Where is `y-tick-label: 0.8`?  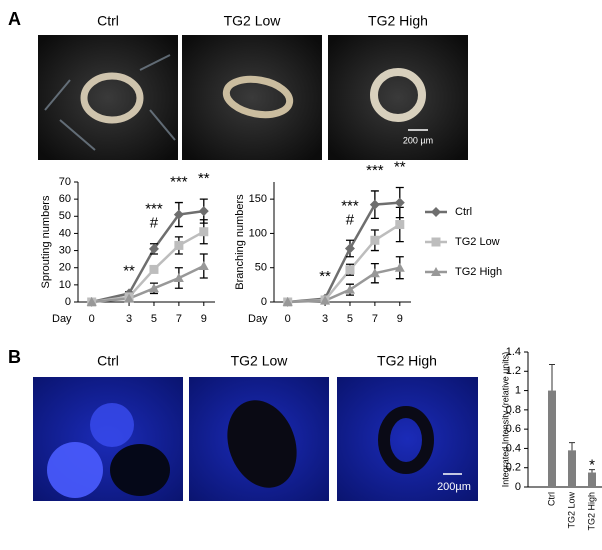 y-tick-label: 0.8 is located at coordinates (513, 410).